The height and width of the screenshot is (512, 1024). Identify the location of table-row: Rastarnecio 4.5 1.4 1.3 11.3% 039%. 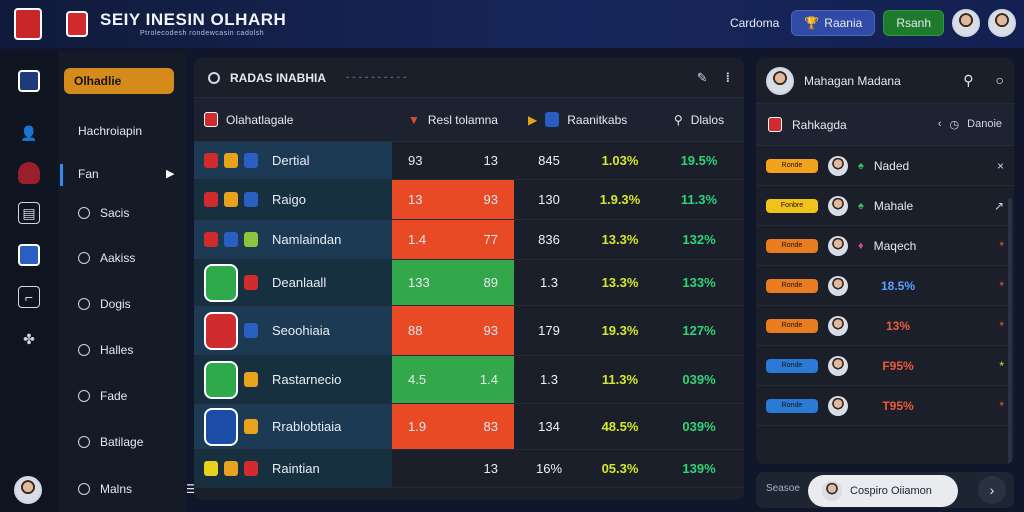
(469, 380).